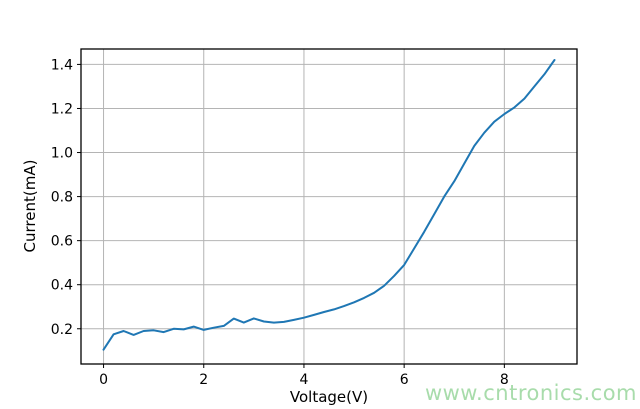  Describe the element at coordinates (62, 65) in the screenshot. I see `y-tick-label: 1.4` at that location.